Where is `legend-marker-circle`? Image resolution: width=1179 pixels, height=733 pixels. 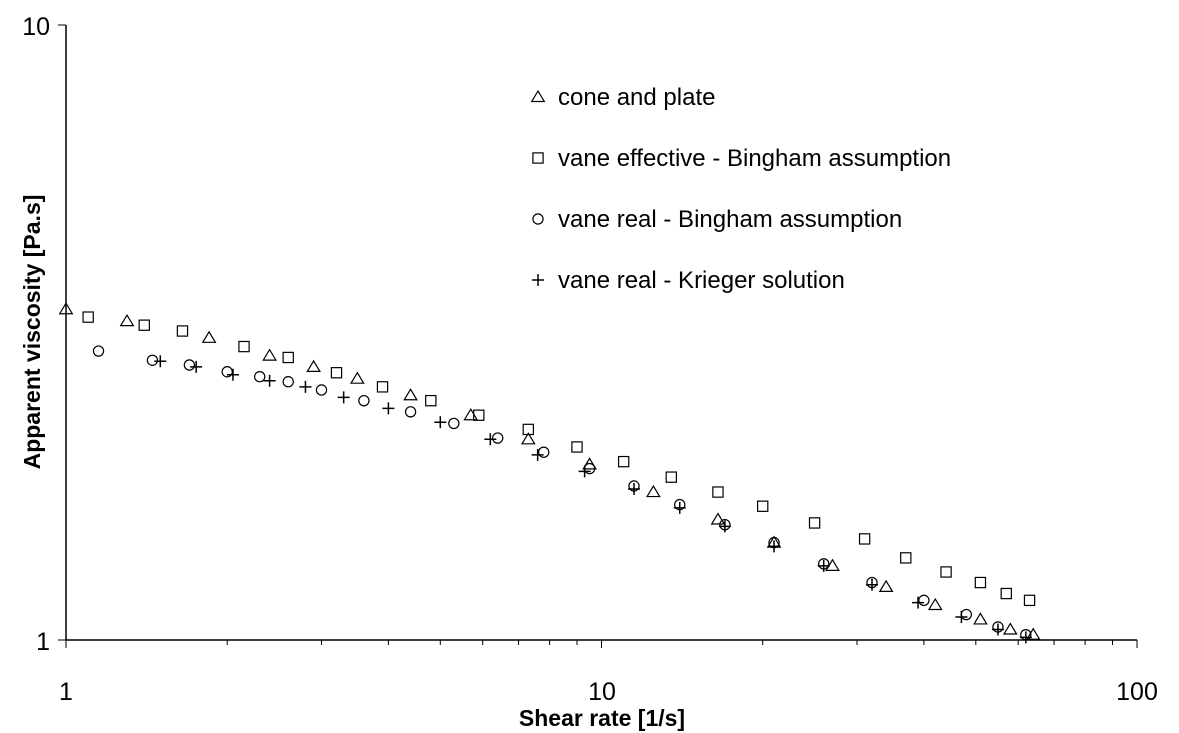 legend-marker-circle is located at coordinates (538, 219).